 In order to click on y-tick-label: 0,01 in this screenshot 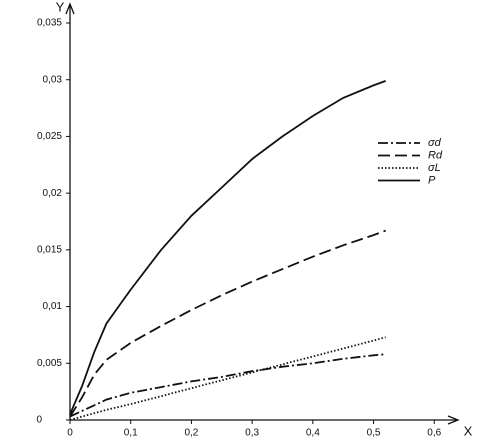, I will do `click(53, 306)`.